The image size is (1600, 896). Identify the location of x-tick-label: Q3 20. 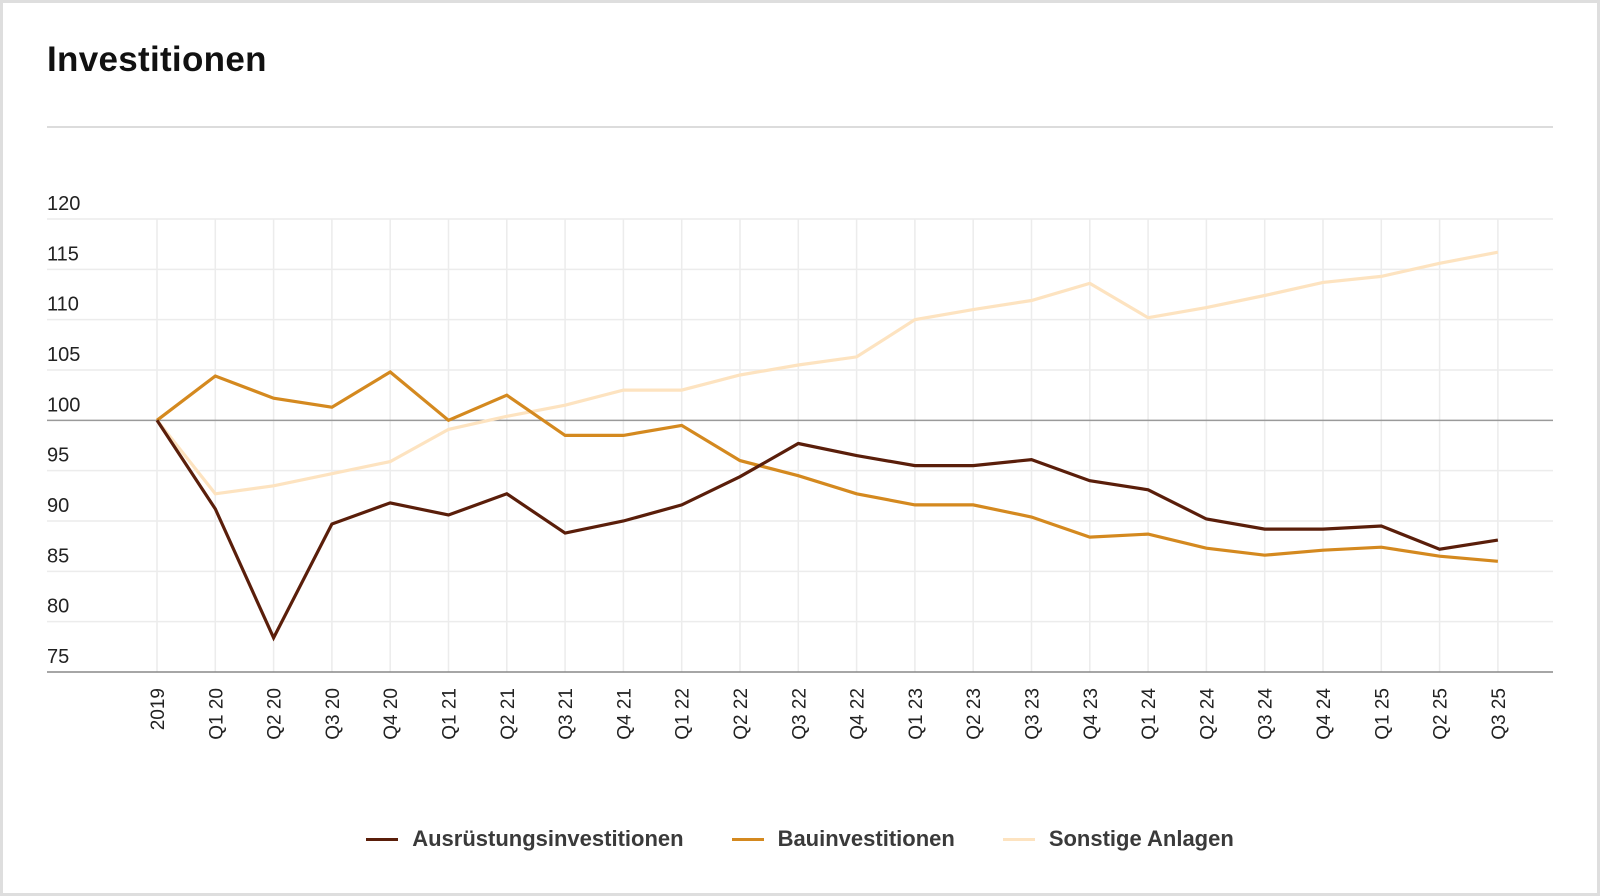
(333, 714).